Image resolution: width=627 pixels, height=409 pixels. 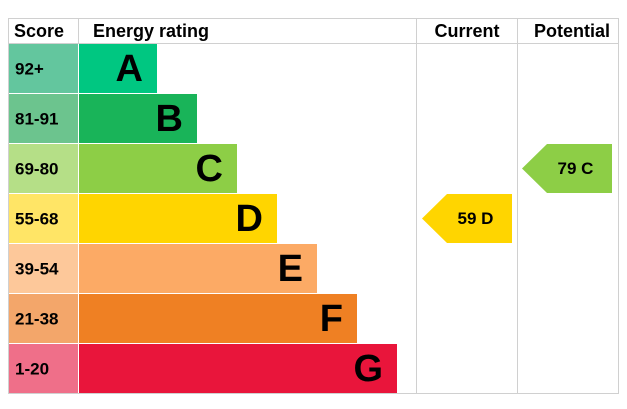 What do you see at coordinates (36, 119) in the screenshot?
I see `score-label: 81-91` at bounding box center [36, 119].